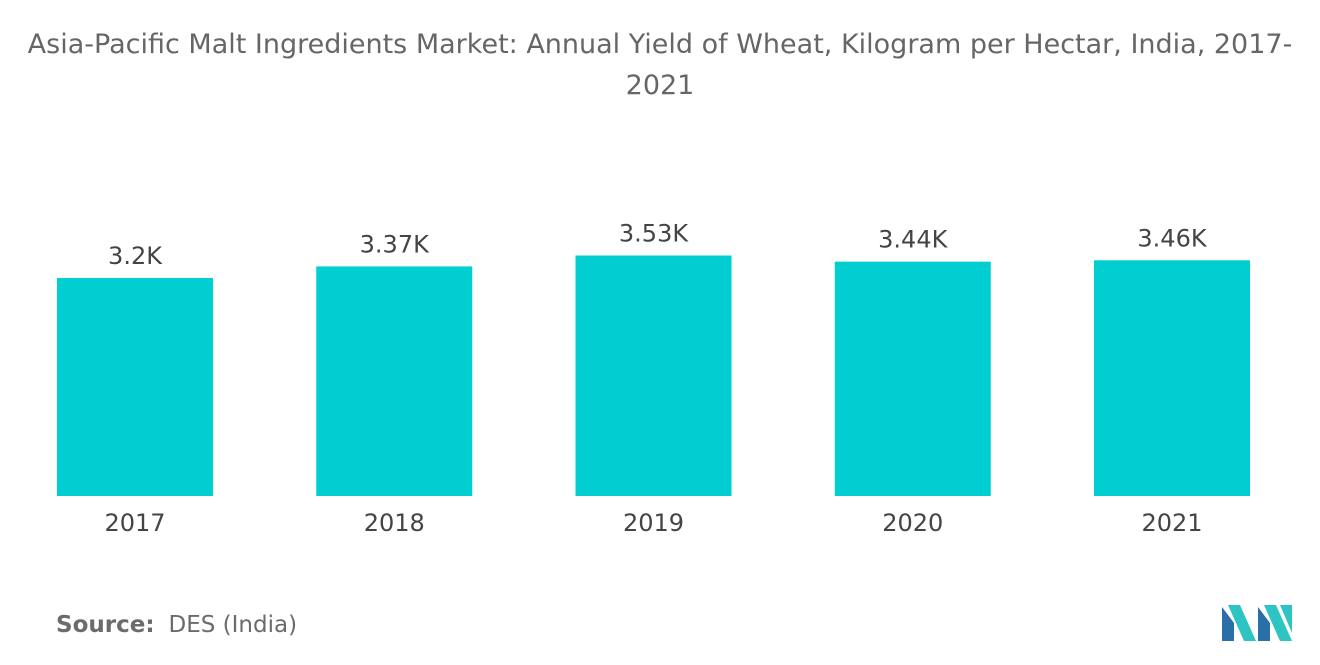 The height and width of the screenshot is (665, 1320). What do you see at coordinates (653, 523) in the screenshot?
I see `x-tick-label-2019: 2019` at bounding box center [653, 523].